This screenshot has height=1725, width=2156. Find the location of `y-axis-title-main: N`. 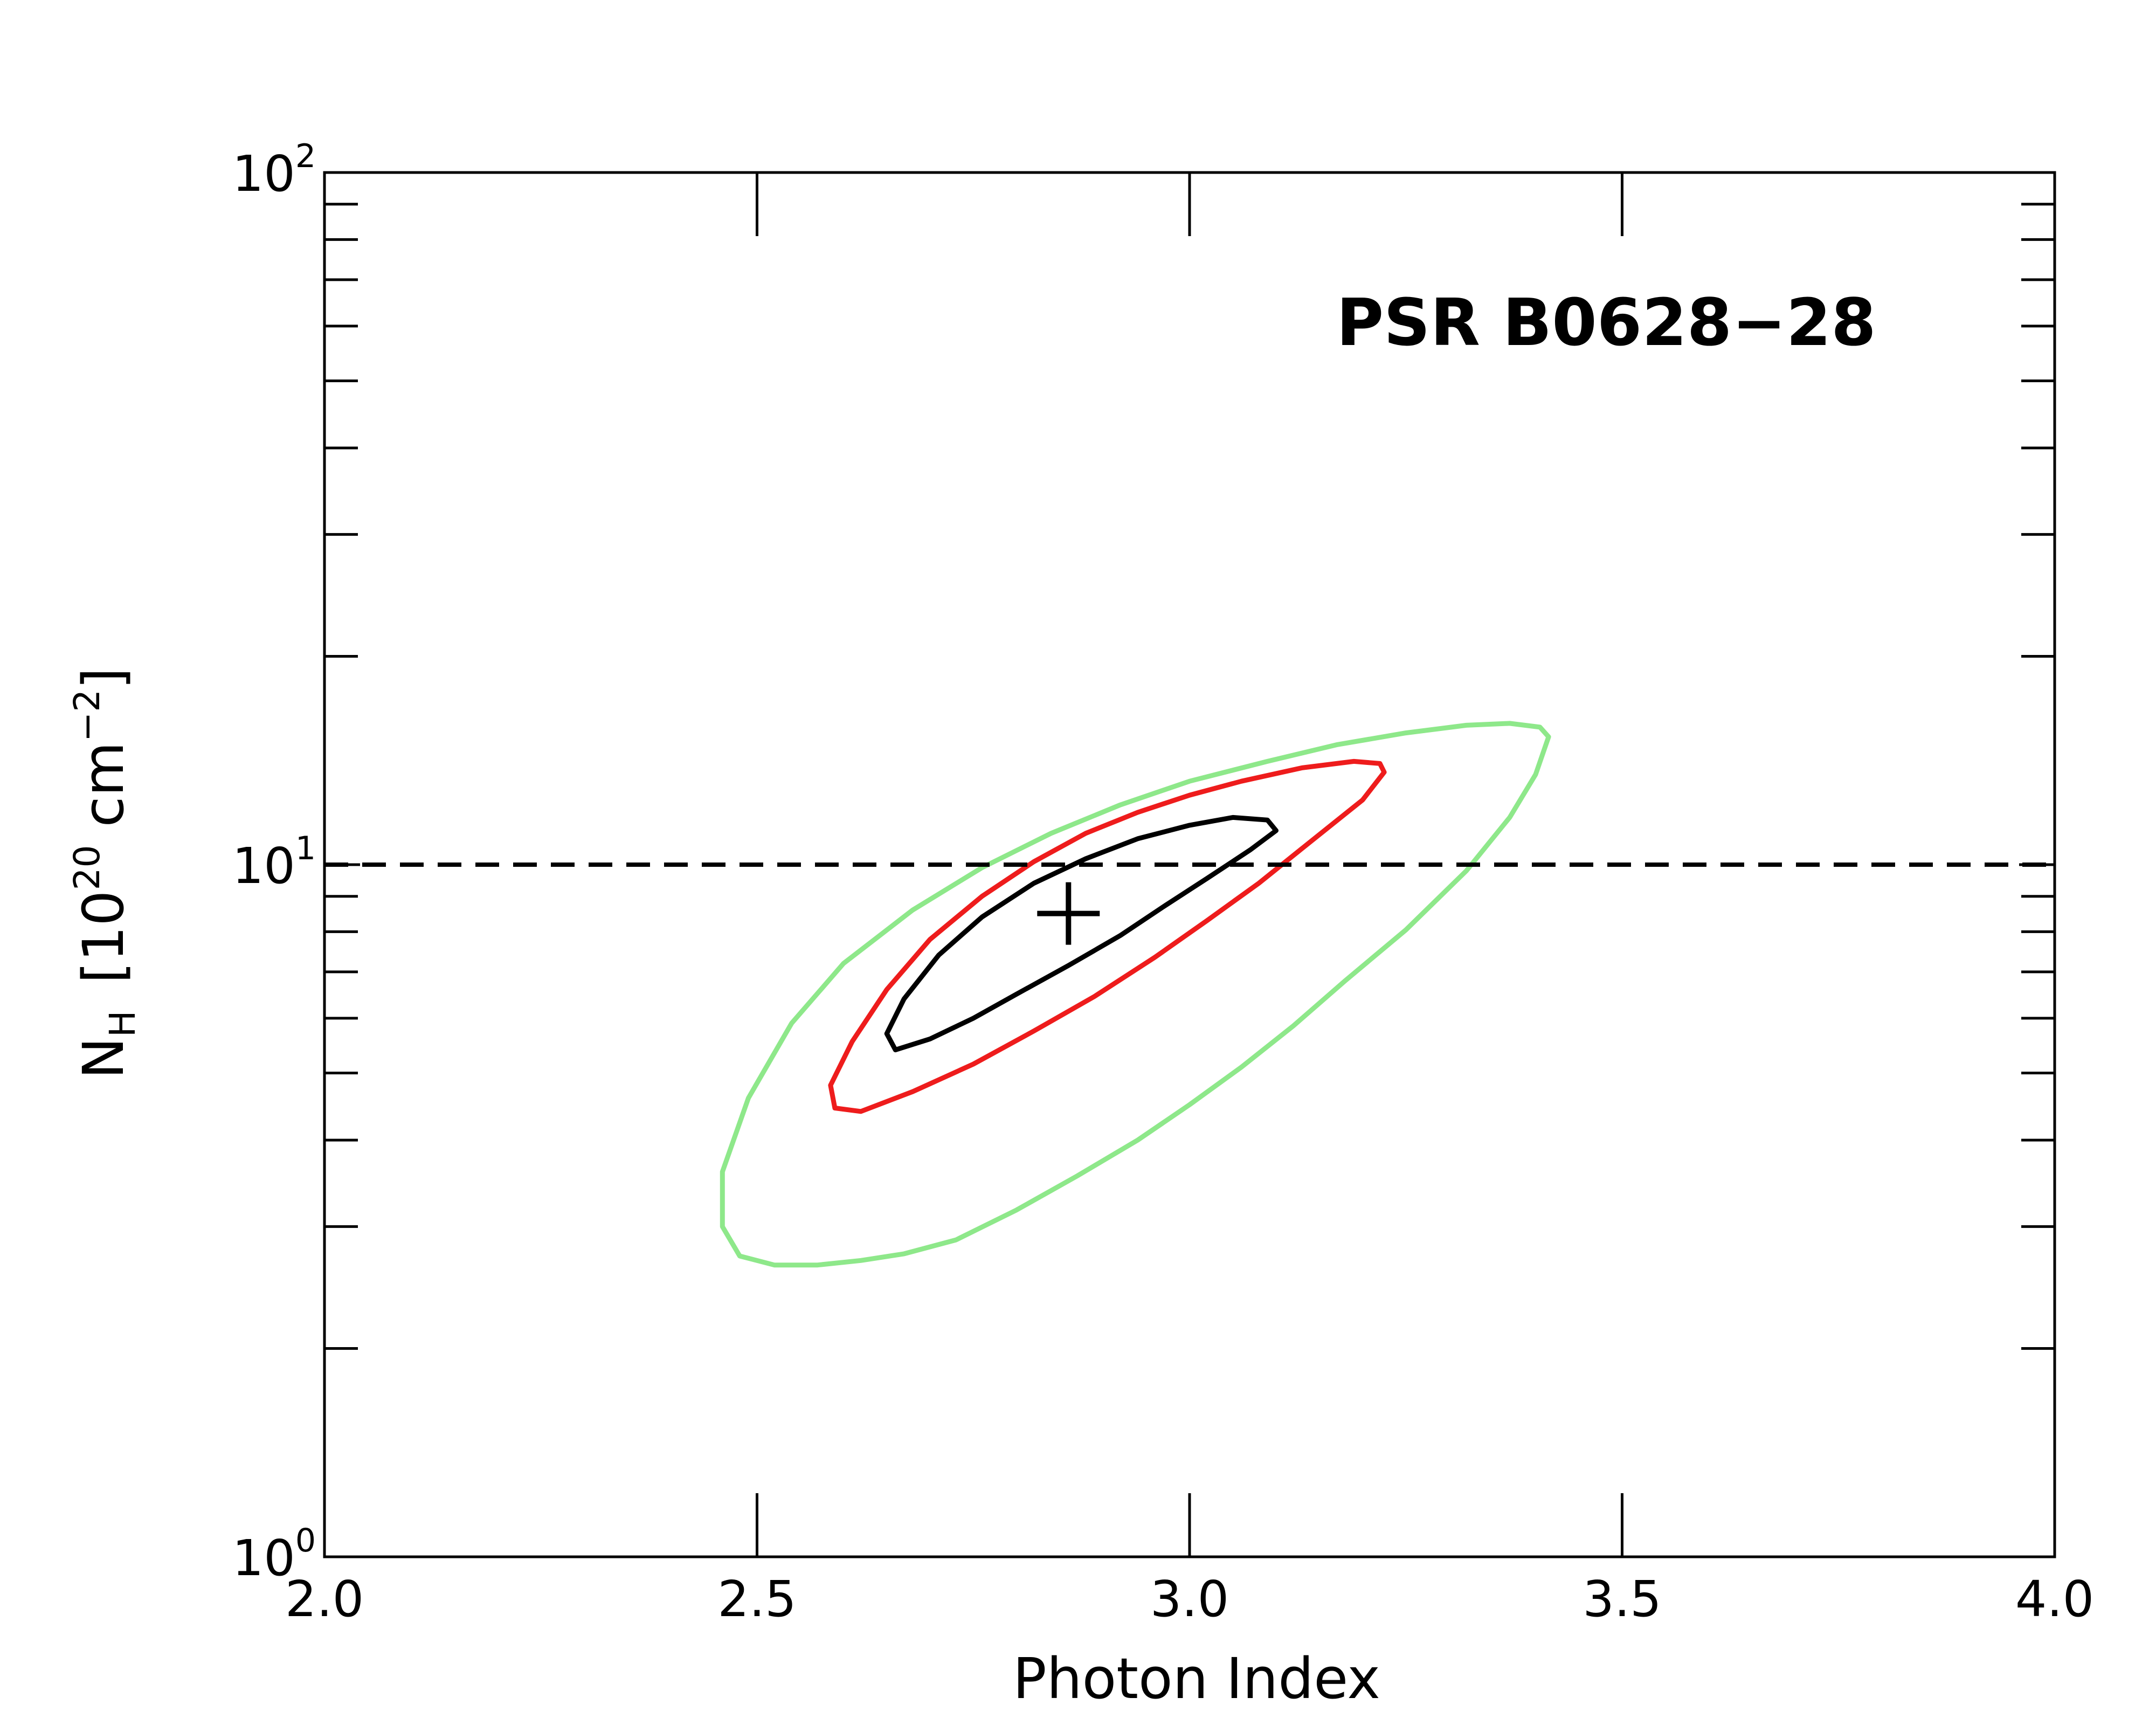

y-axis-title-main: N is located at coordinates (104, 1058).